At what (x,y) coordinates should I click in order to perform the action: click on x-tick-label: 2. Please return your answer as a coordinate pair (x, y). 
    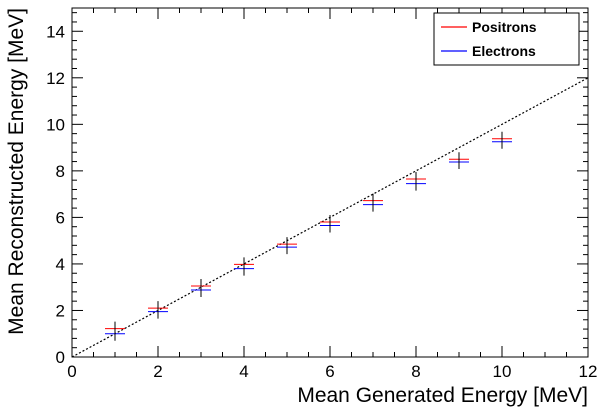
    Looking at the image, I should click on (157, 371).